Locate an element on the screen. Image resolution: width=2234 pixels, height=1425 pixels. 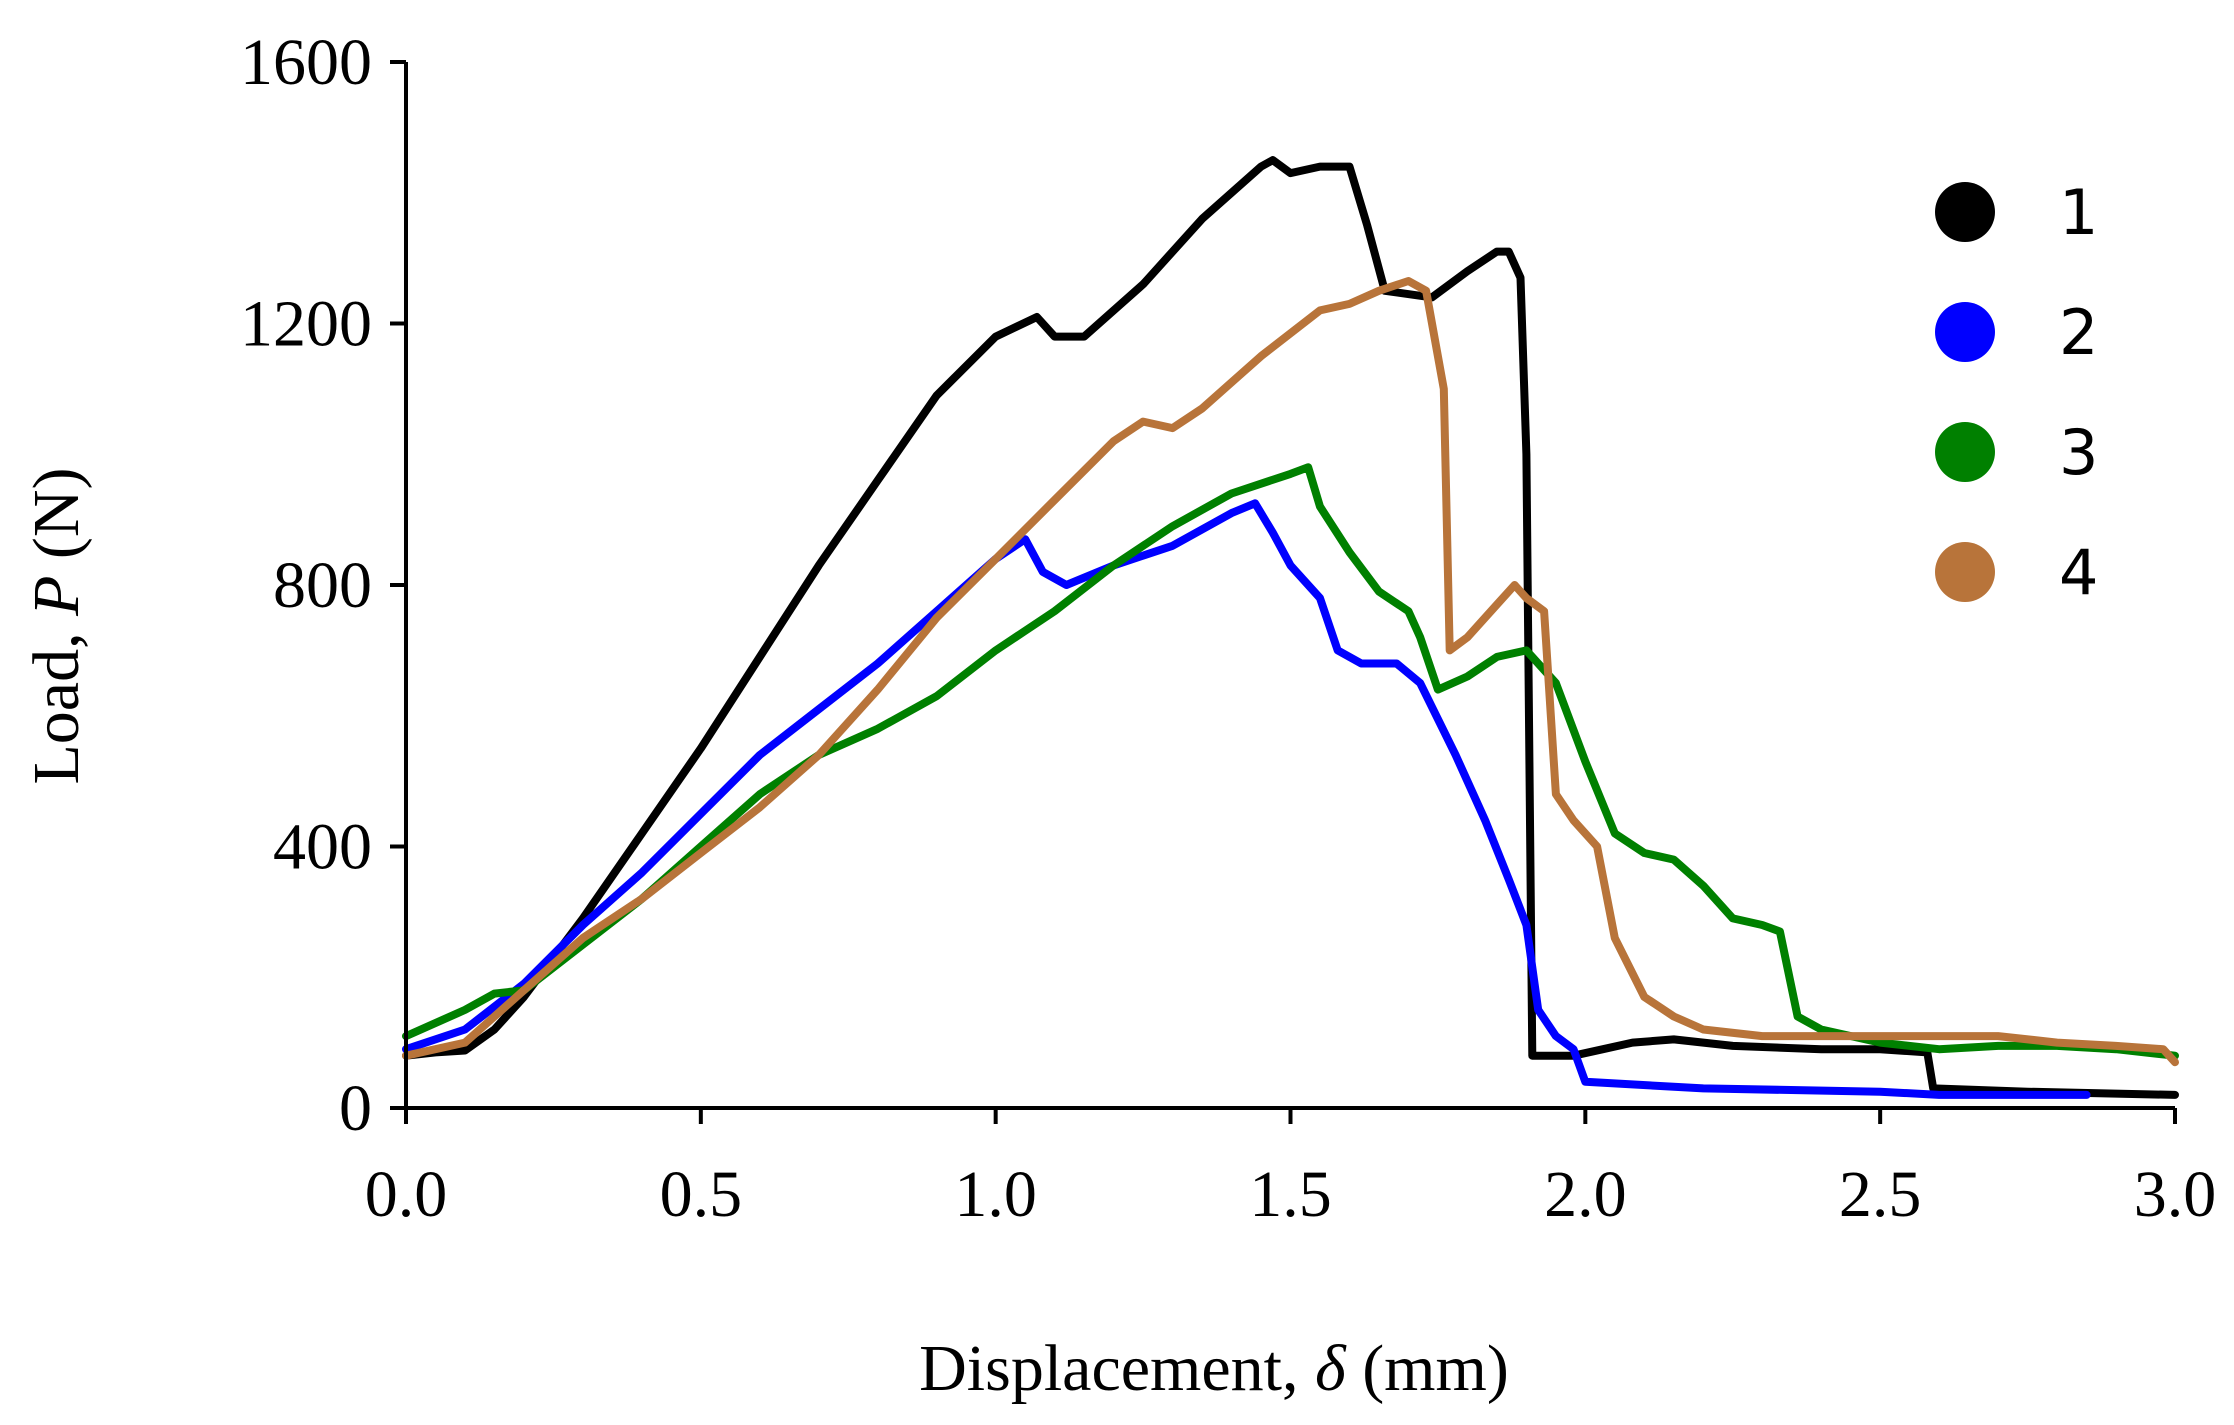
x-tick-label: 1.5 is located at coordinates (1290, 1194).